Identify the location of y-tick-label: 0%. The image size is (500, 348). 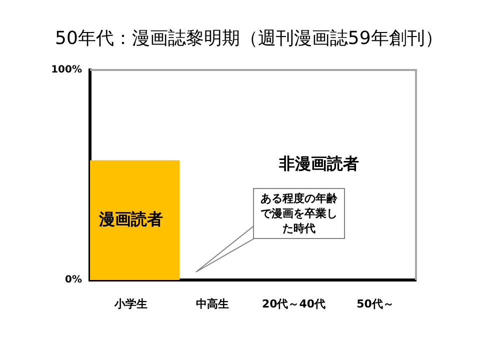
(73, 280).